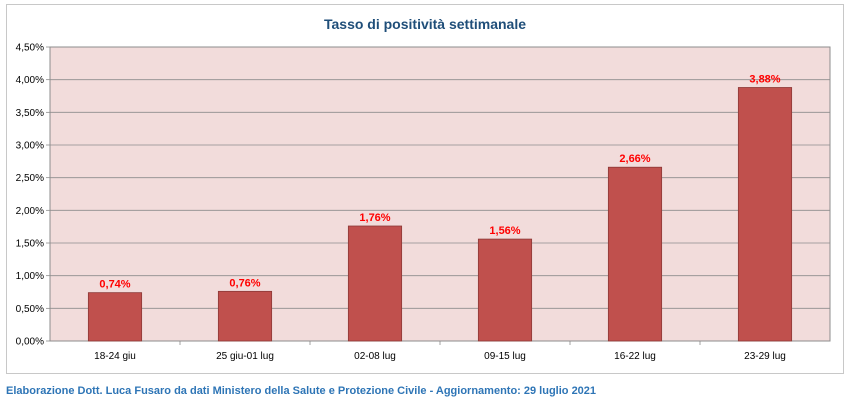  What do you see at coordinates (244, 283) in the screenshot?
I see `data-label: 0,76%` at bounding box center [244, 283].